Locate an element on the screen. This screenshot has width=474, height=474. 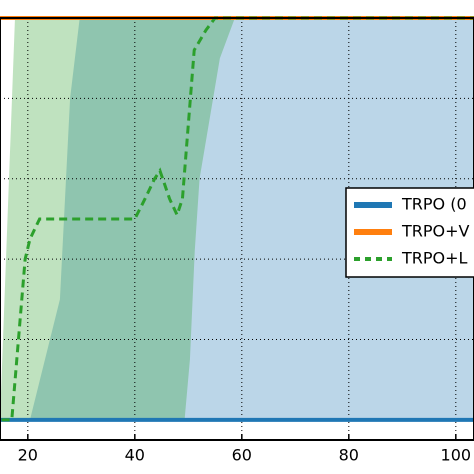
legend-label: TRPO (0 is located at coordinates (434, 204).